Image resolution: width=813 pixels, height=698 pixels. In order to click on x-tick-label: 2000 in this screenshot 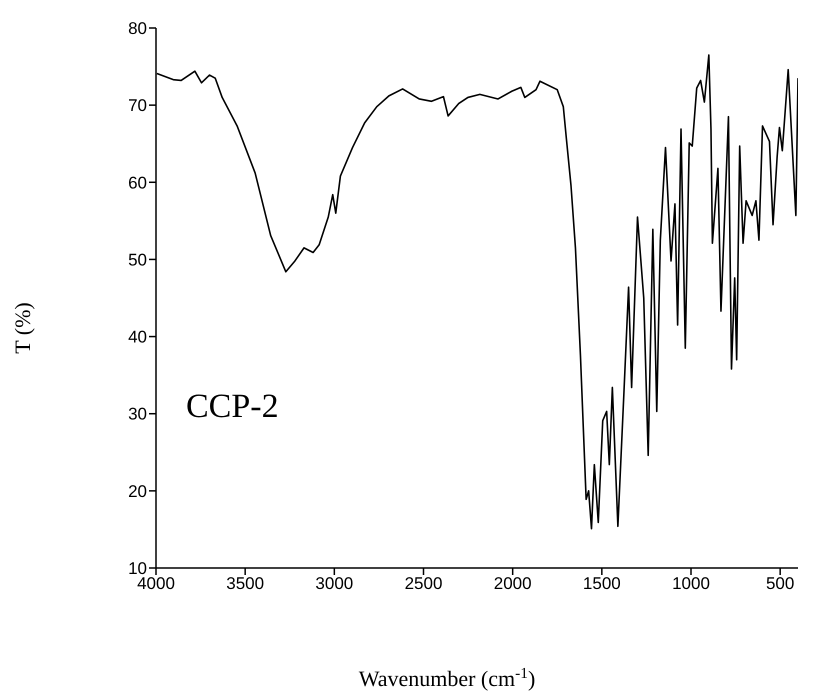, I will do `click(513, 584)`.